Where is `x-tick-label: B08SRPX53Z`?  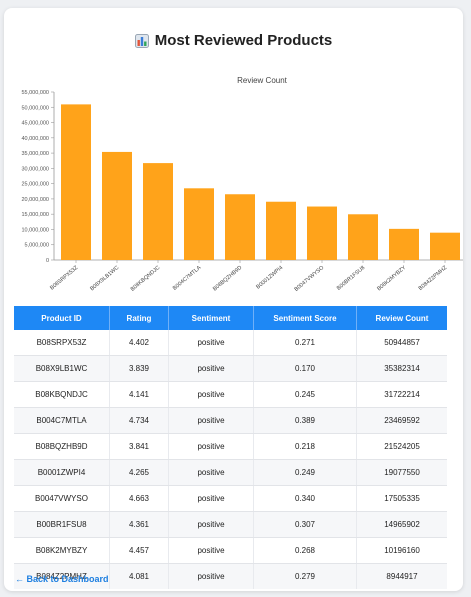 x-tick-label: B08SRPX53Z is located at coordinates (64, 278).